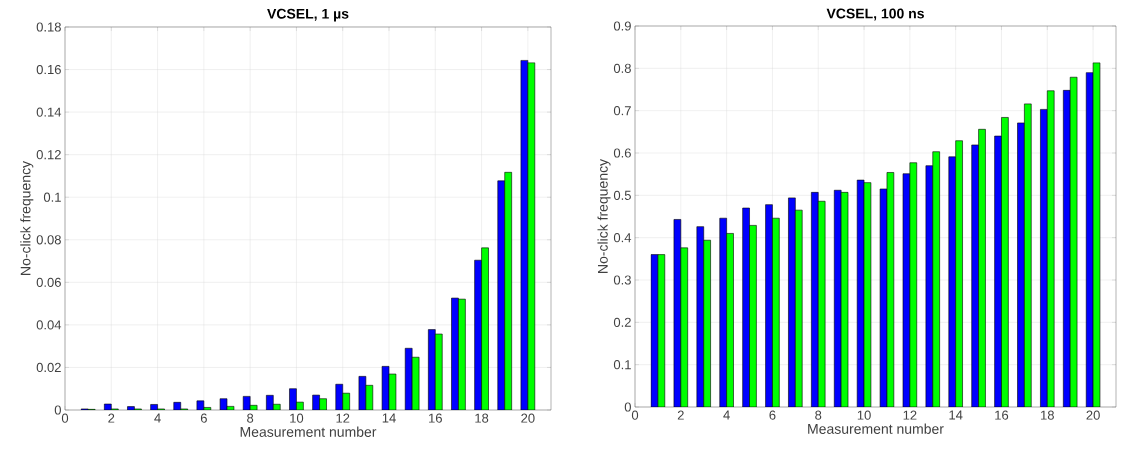 The height and width of the screenshot is (459, 1121). Describe the element at coordinates (49, 325) in the screenshot. I see `y-tick-label: 0.04` at that location.